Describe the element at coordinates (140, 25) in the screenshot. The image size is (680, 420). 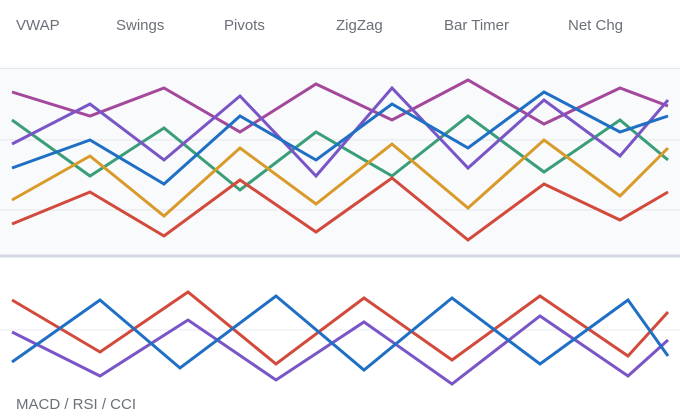
I see `tab: Swings` at that location.